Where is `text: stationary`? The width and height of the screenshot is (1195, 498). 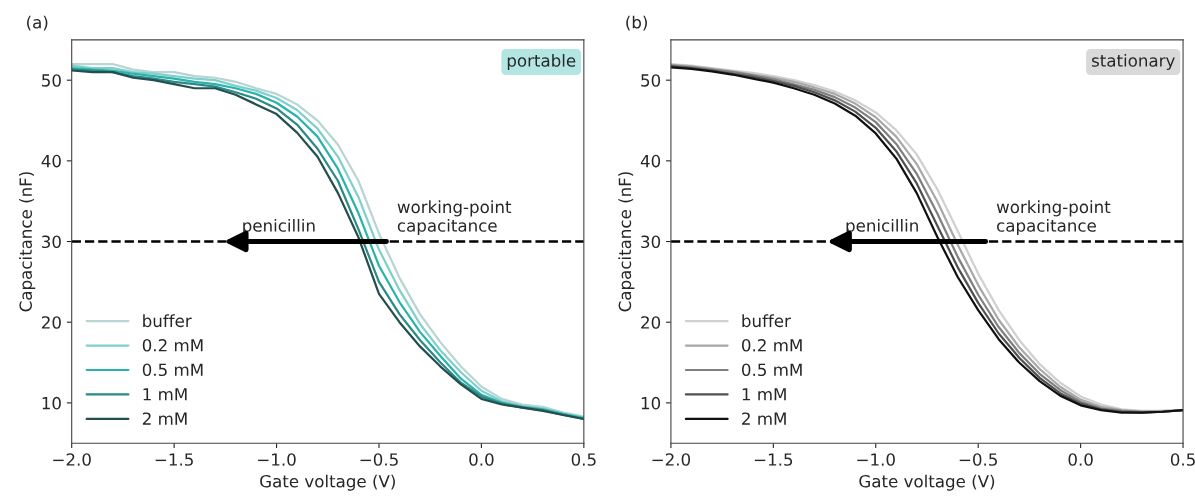 text: stationary is located at coordinates (1133, 62).